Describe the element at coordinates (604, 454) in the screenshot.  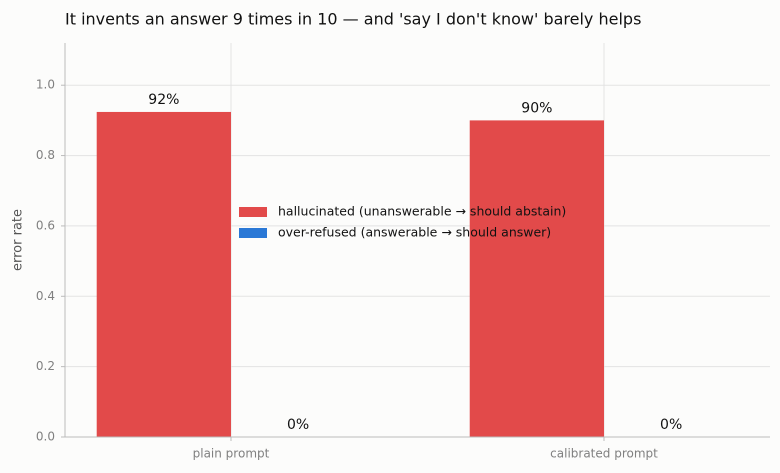
I see `x-tick-label: calibrated prompt` at that location.